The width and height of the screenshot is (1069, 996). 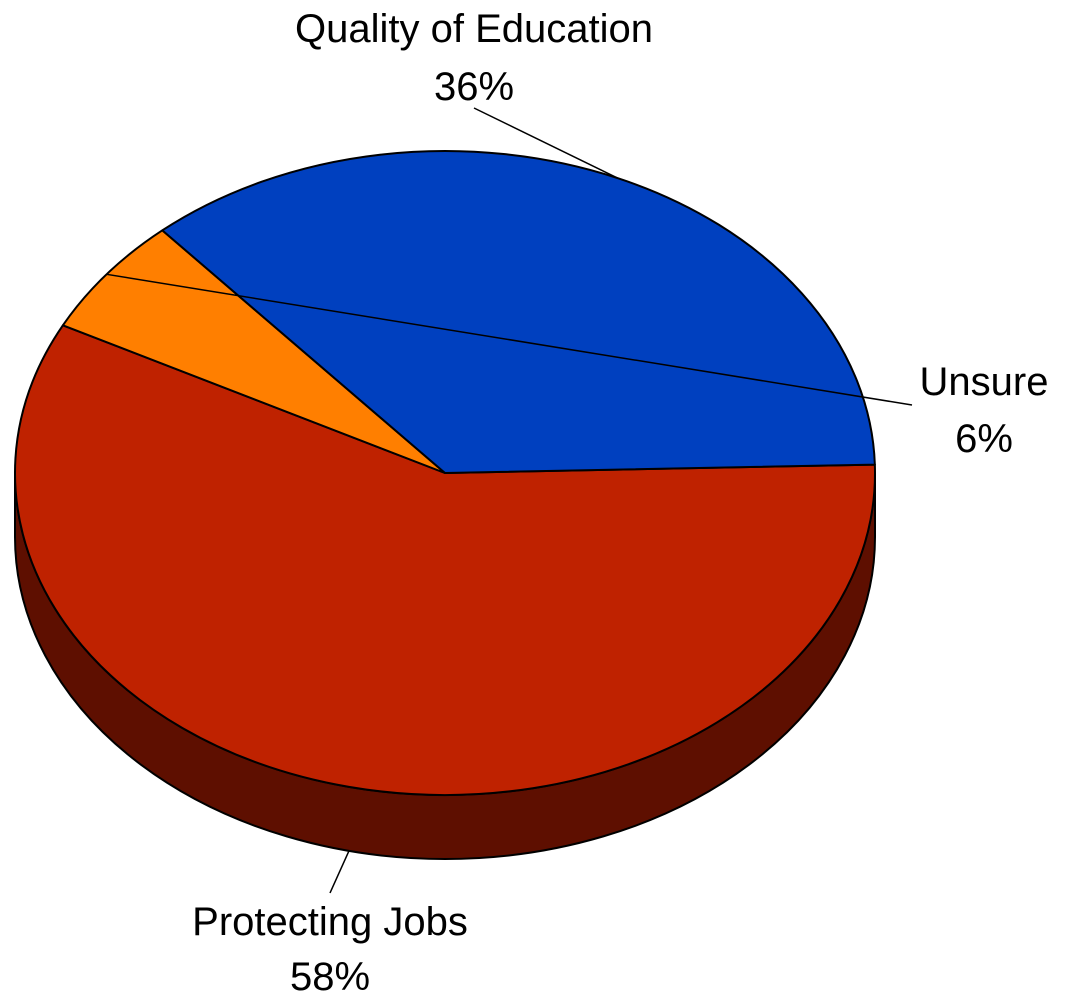 What do you see at coordinates (253, 351) in the screenshot?
I see `slice-unsure` at bounding box center [253, 351].